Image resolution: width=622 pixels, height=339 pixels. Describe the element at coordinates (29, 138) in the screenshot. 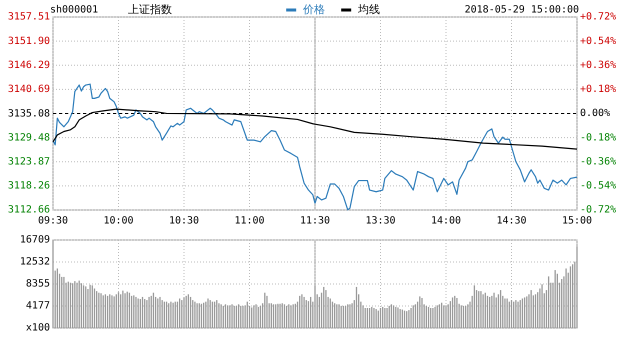

I see `y-tick-label: 3129.48` at that location.